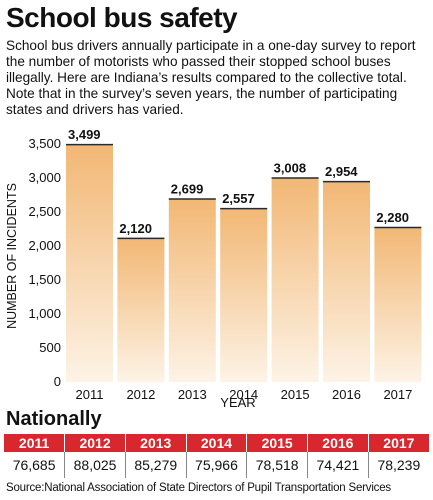  Describe the element at coordinates (141, 309) in the screenshot. I see `bar-2012` at that location.